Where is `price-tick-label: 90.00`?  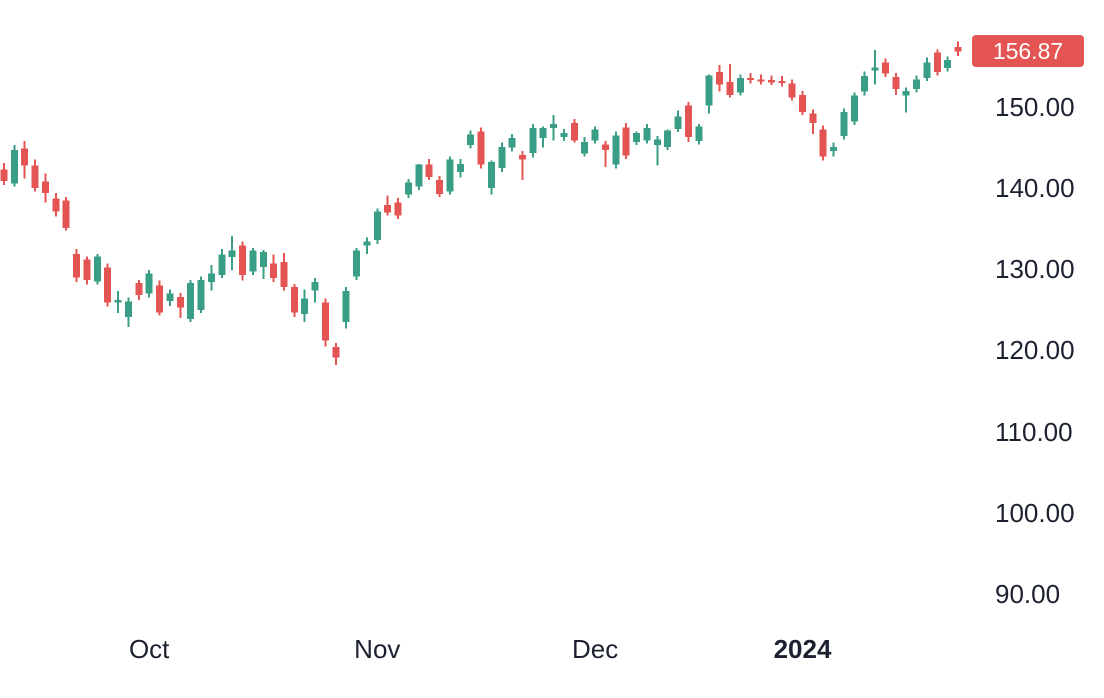
price-tick-label: 90.00 is located at coordinates (1028, 593).